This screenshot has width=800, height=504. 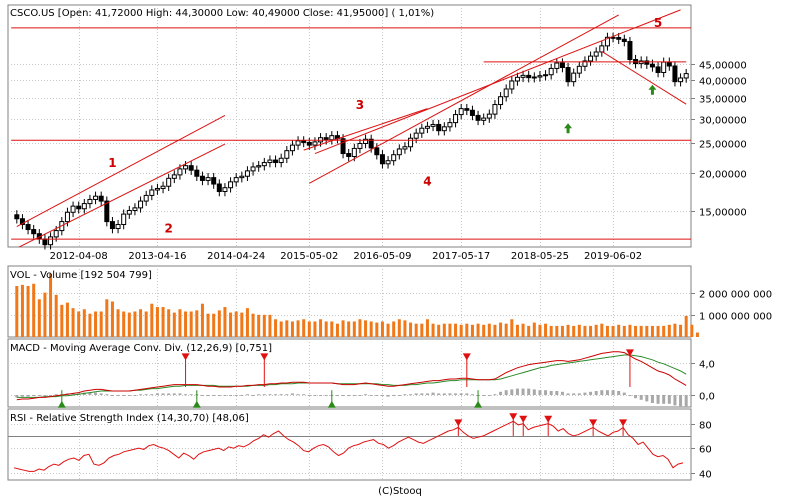 I want to click on rsi-y-tick-label: 60, so click(x=705, y=450).